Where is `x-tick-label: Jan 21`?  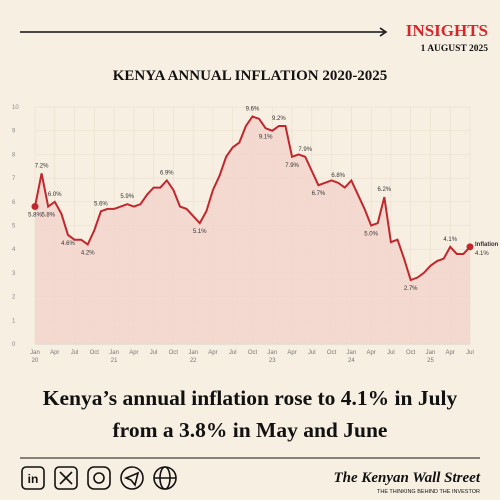 x-tick-label: Jan 21 is located at coordinates (114, 357).